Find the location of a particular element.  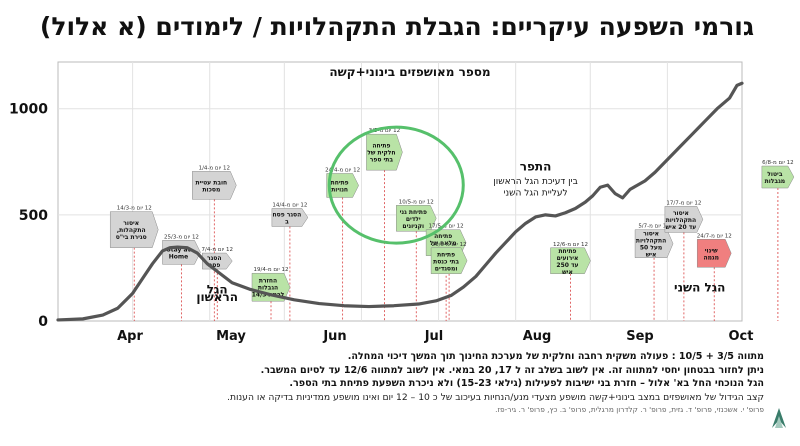

event-text: עד 250 is located at coordinates (567, 265).